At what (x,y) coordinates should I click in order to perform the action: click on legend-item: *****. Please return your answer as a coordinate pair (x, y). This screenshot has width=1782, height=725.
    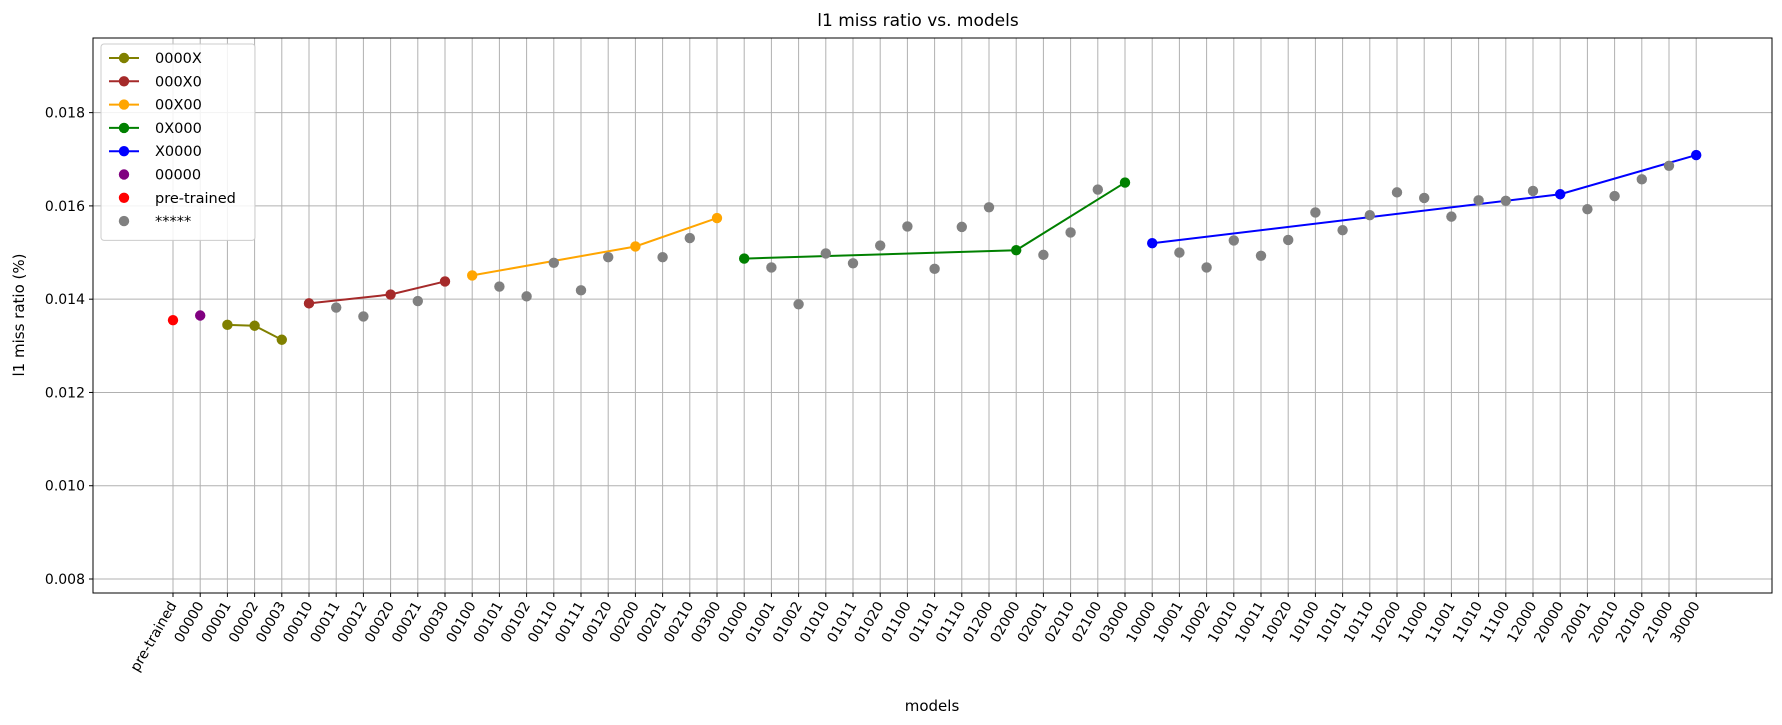
    Looking at the image, I should click on (154, 222).